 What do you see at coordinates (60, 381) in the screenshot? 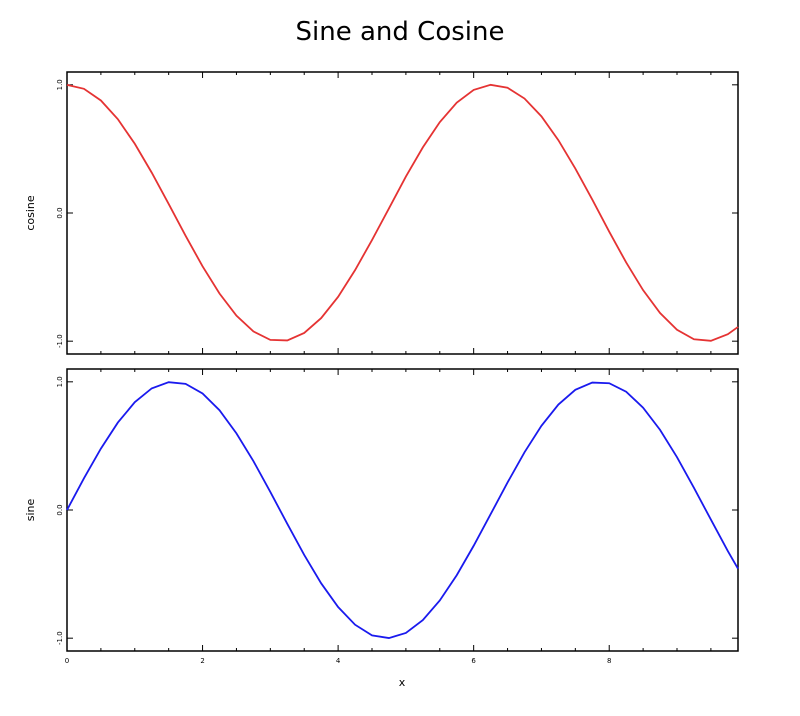
I see `subplot-2-y-tick-label: 1.0` at bounding box center [60, 381].